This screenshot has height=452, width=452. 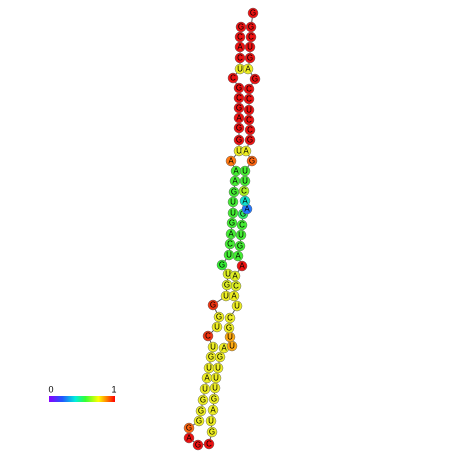 What do you see at coordinates (82, 399) in the screenshot?
I see `color-scale` at bounding box center [82, 399].